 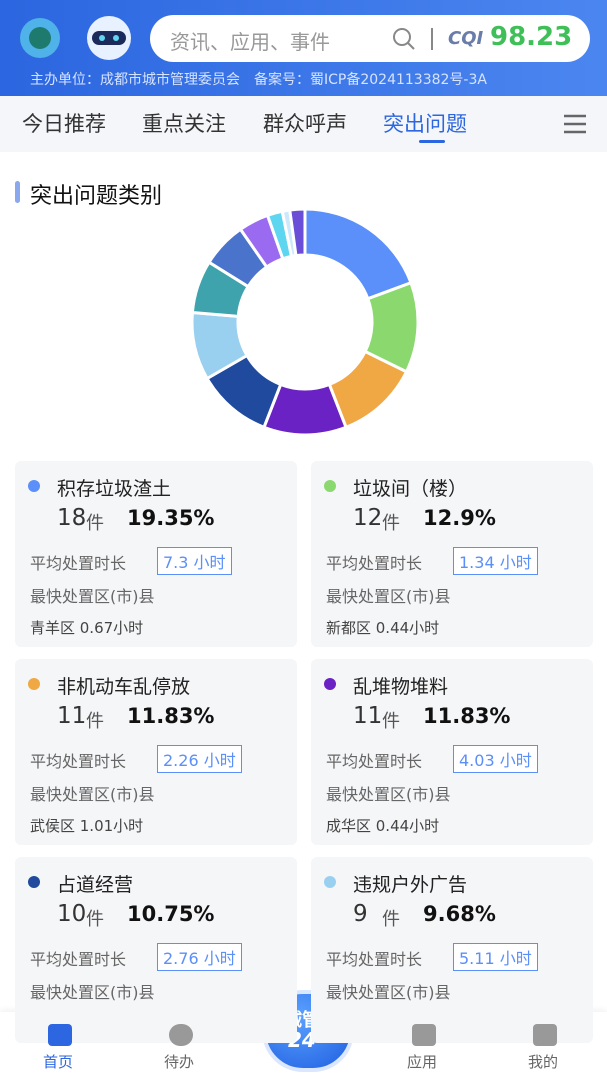 I want to click on tab: 重点关注, so click(x=184, y=124).